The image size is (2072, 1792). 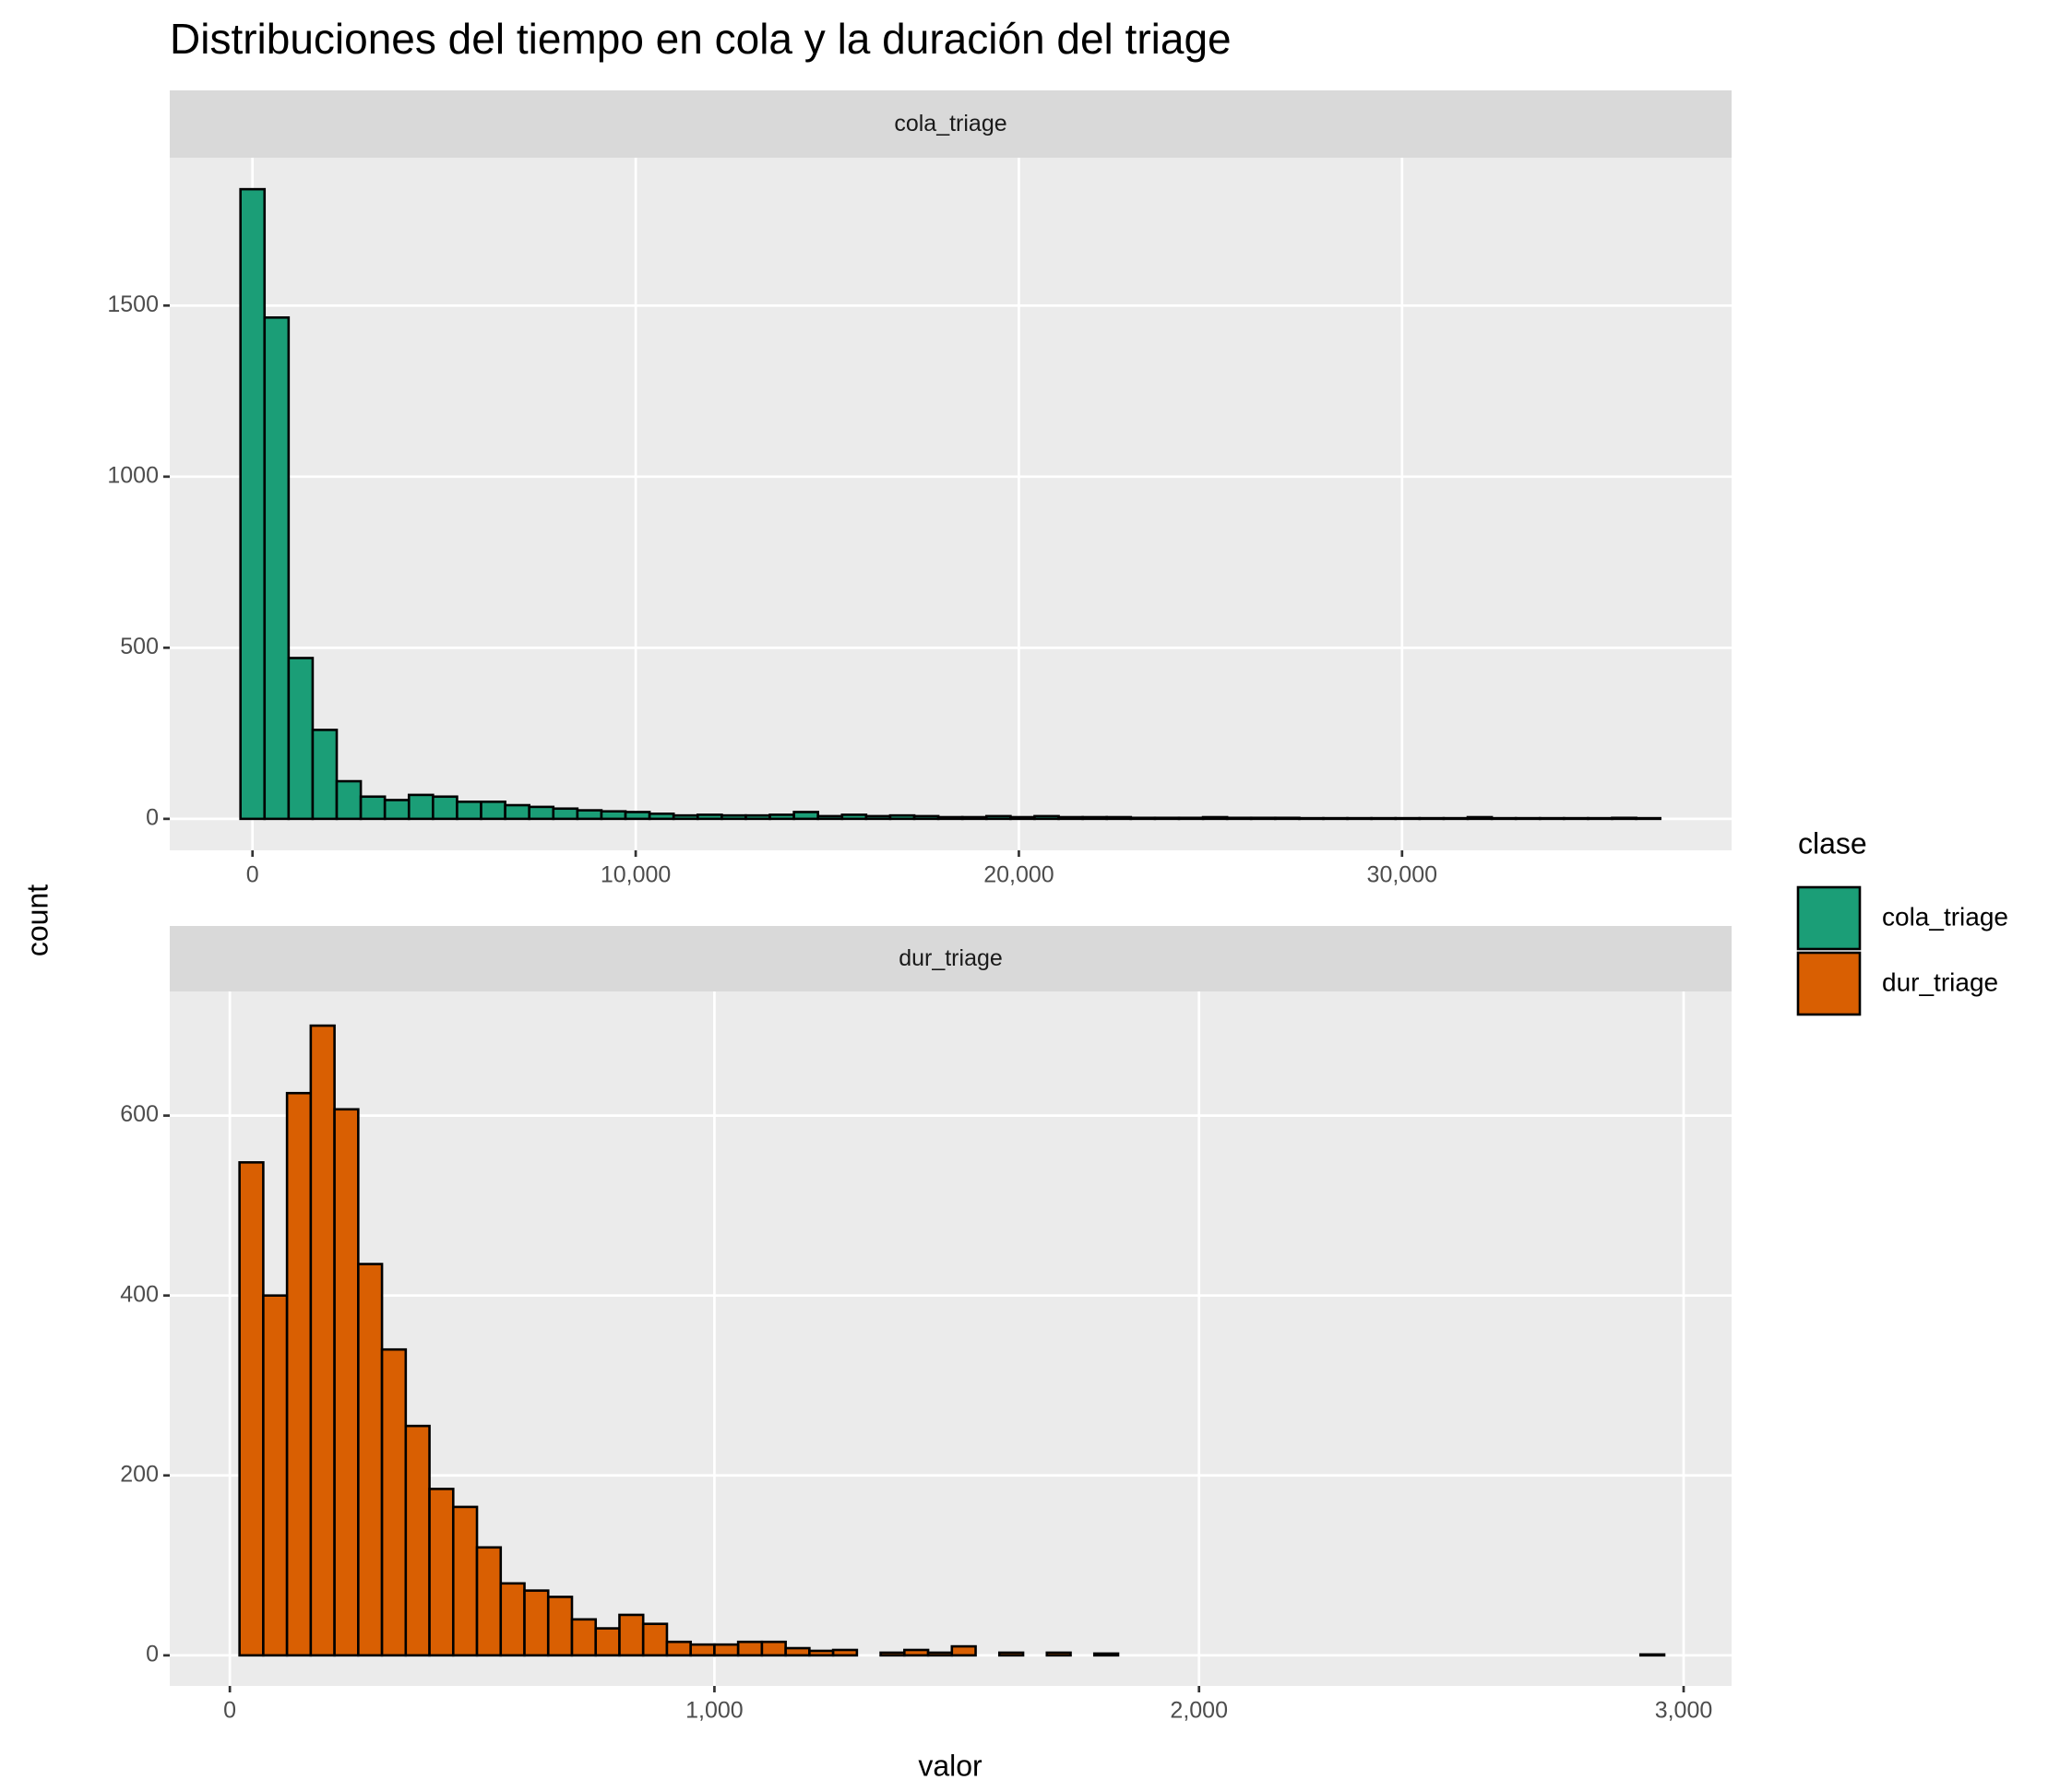 What do you see at coordinates (133, 475) in the screenshot?
I see `y-tick-label: 1000` at bounding box center [133, 475].